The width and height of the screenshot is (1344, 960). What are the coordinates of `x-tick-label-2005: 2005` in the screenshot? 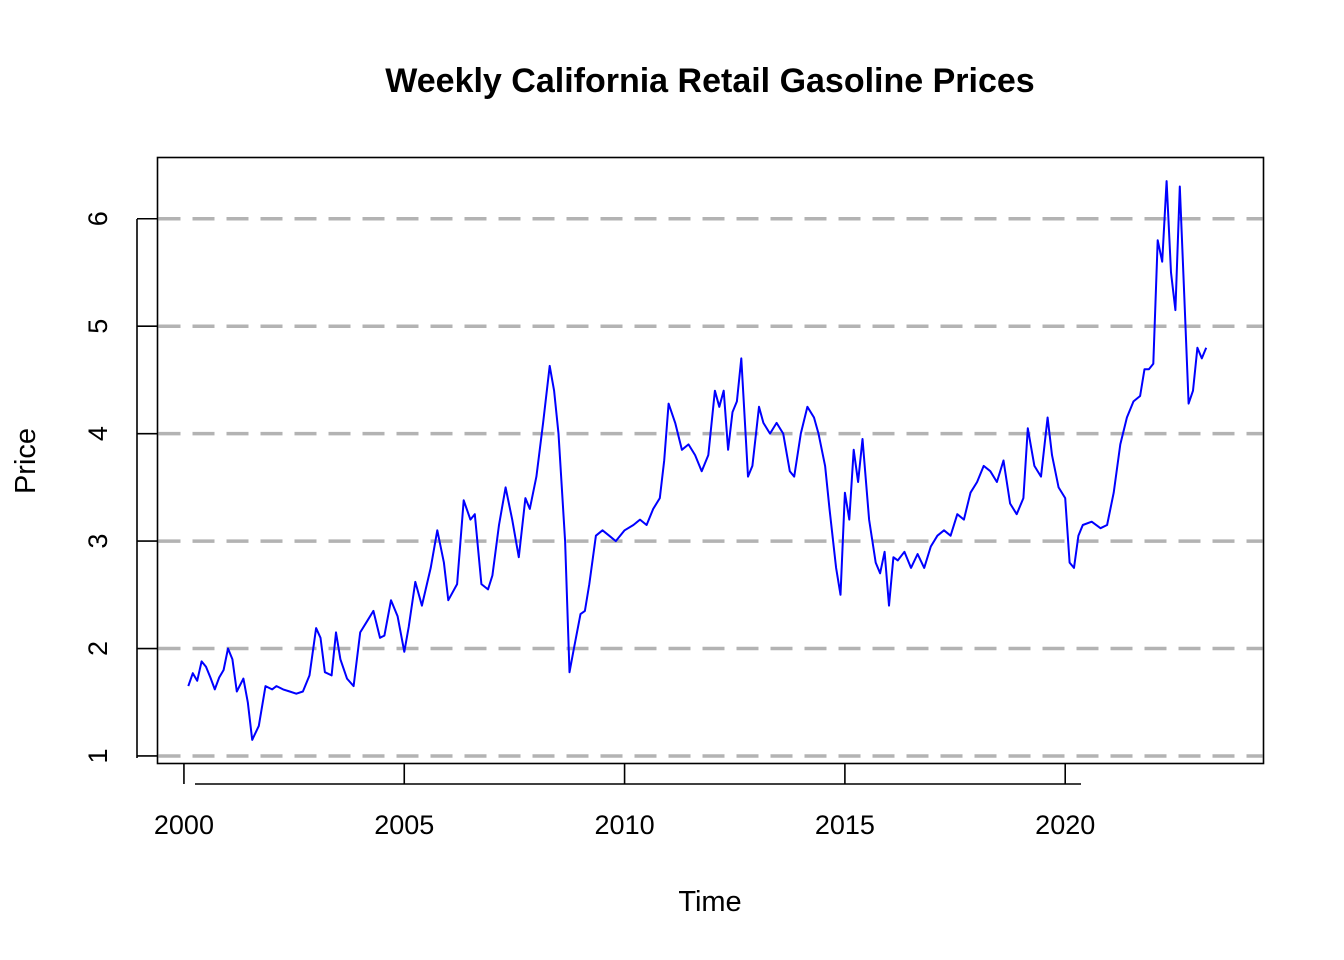 It's located at (404, 825).